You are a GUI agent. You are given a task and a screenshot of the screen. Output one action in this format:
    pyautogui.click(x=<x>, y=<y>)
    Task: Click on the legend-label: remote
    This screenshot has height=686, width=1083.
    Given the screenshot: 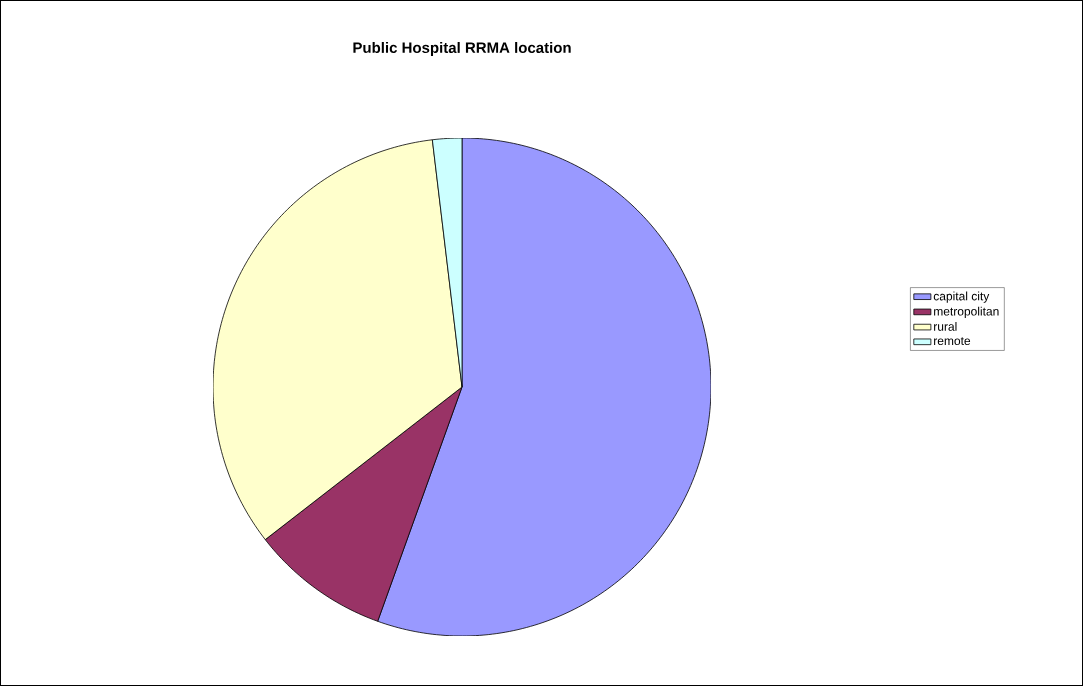 What is the action you would take?
    pyautogui.click(x=952, y=341)
    